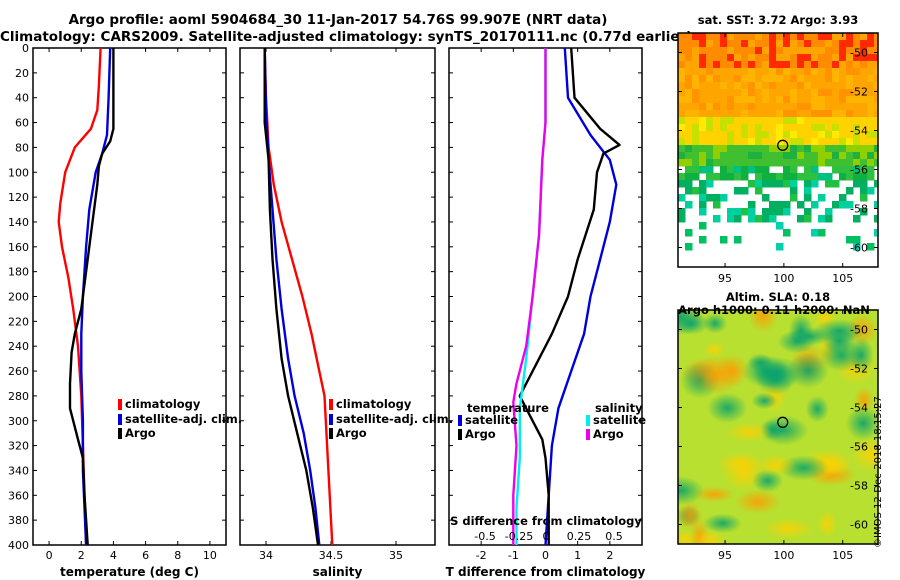  I want to click on legend-title-temperature: temperature, so click(508, 408).